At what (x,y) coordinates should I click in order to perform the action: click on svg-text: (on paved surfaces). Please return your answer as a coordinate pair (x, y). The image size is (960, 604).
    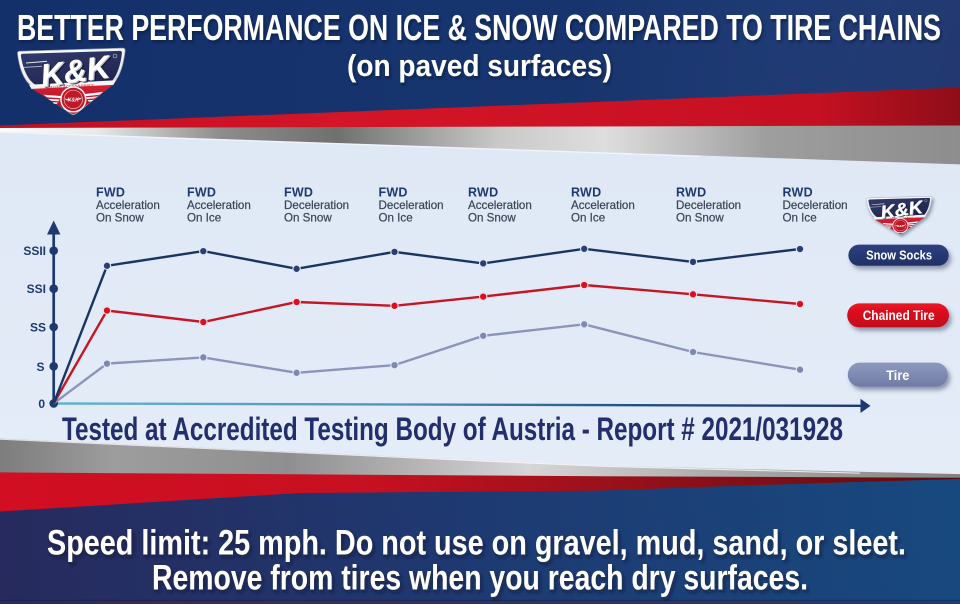
    Looking at the image, I should click on (479, 65).